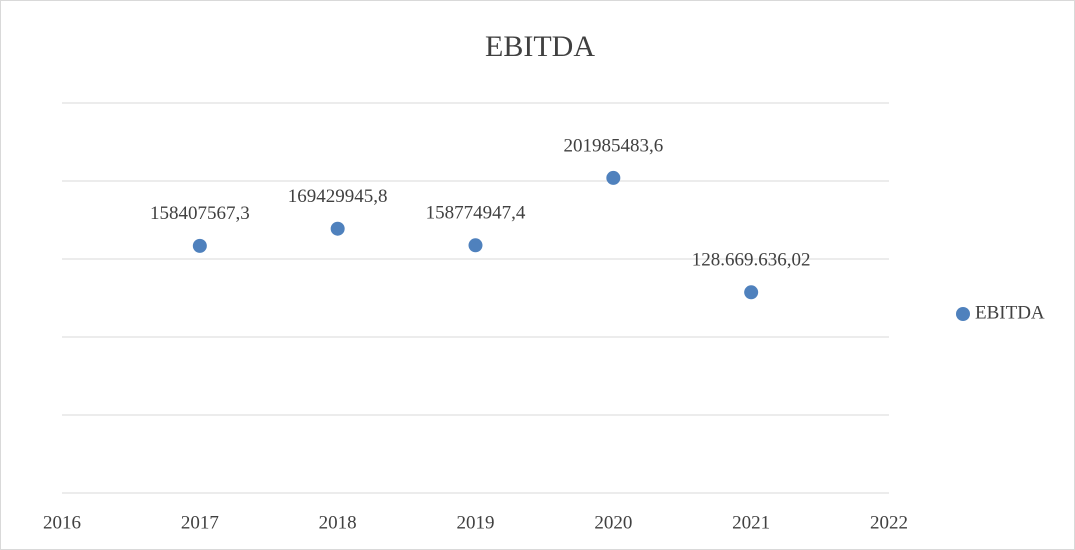 This screenshot has width=1075, height=550. What do you see at coordinates (613, 522) in the screenshot?
I see `x-tick-label: 2020` at bounding box center [613, 522].